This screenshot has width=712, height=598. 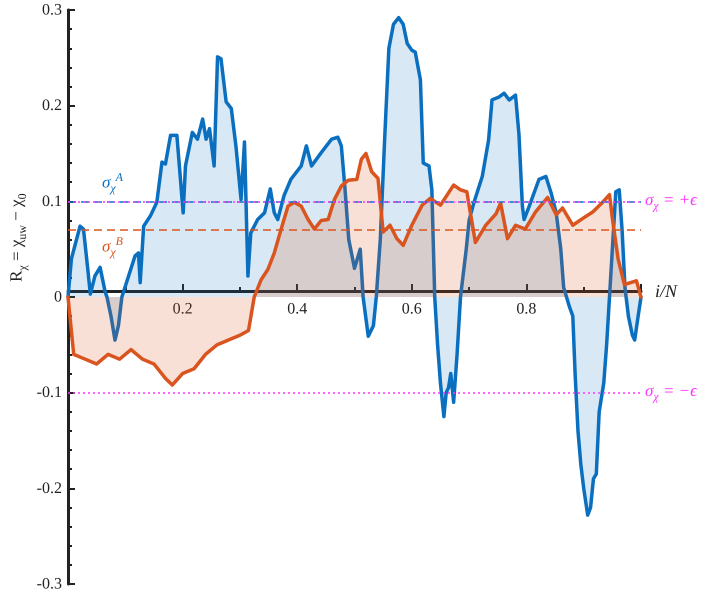 I want to click on x-tick-label: 0.8, so click(x=526, y=309).